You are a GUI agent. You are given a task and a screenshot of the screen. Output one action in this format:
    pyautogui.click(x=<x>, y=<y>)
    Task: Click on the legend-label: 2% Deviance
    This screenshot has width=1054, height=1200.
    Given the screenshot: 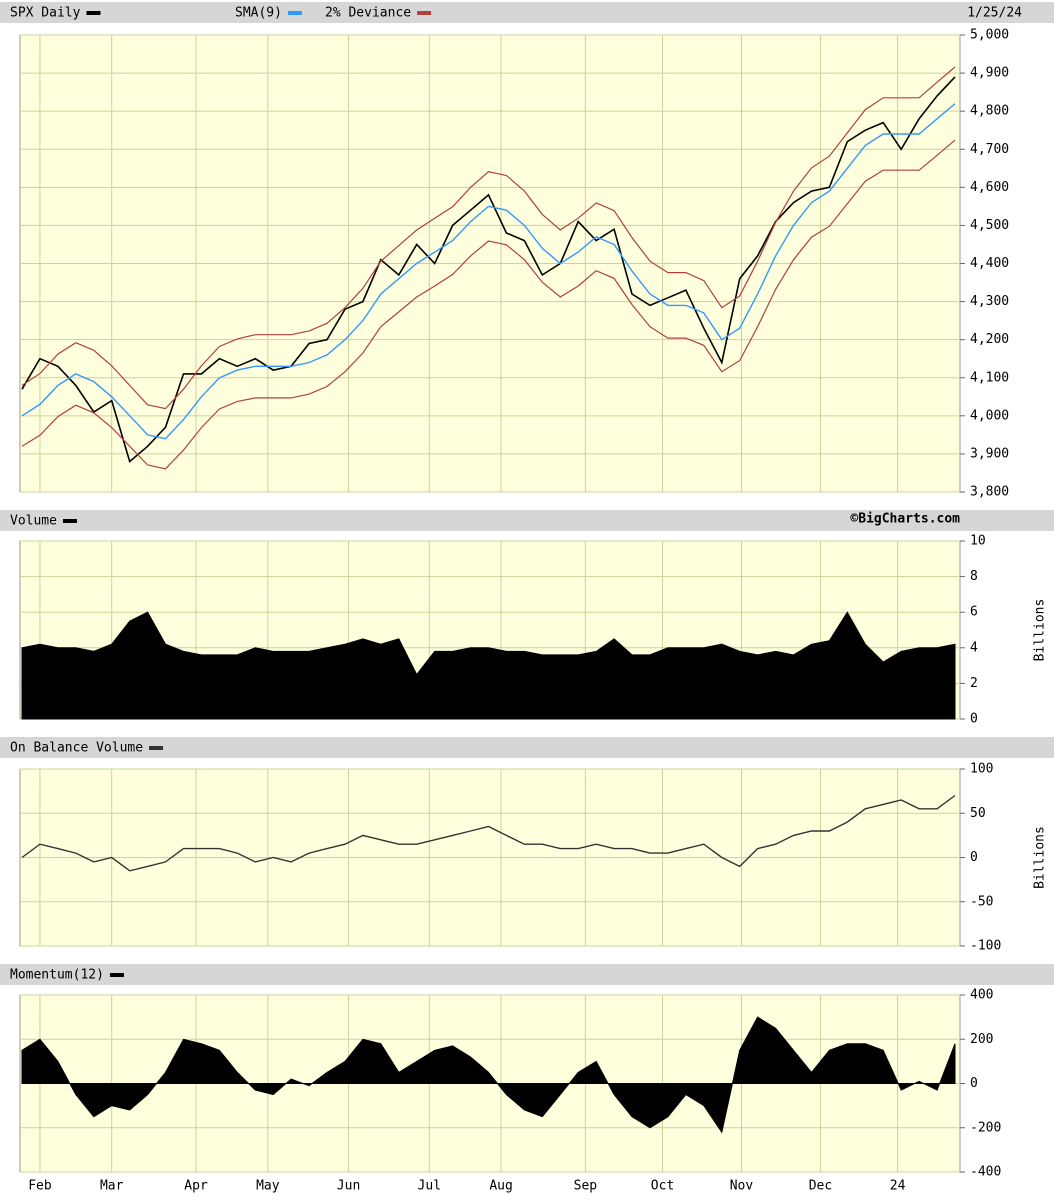 What is the action you would take?
    pyautogui.click(x=368, y=13)
    